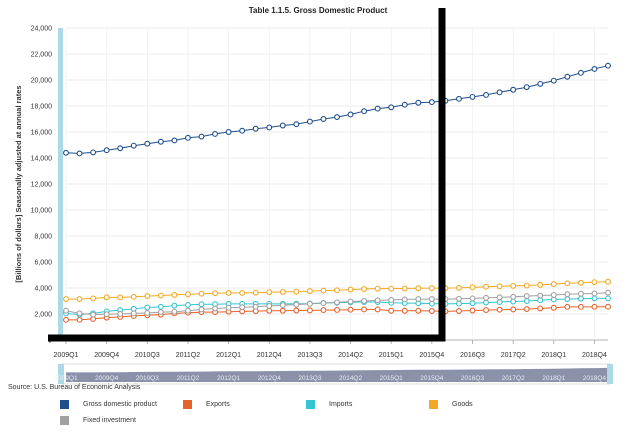 This screenshot has height=441, width=624. What do you see at coordinates (432, 378) in the screenshot?
I see `navigator-label: 2015Q4` at bounding box center [432, 378].